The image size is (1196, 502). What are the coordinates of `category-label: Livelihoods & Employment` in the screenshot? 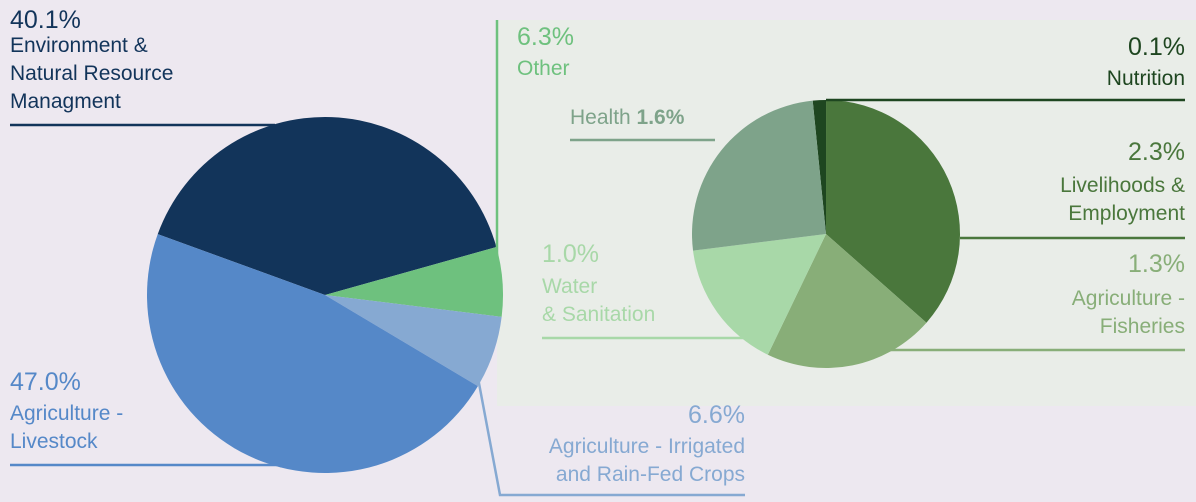 It's located at (1122, 199).